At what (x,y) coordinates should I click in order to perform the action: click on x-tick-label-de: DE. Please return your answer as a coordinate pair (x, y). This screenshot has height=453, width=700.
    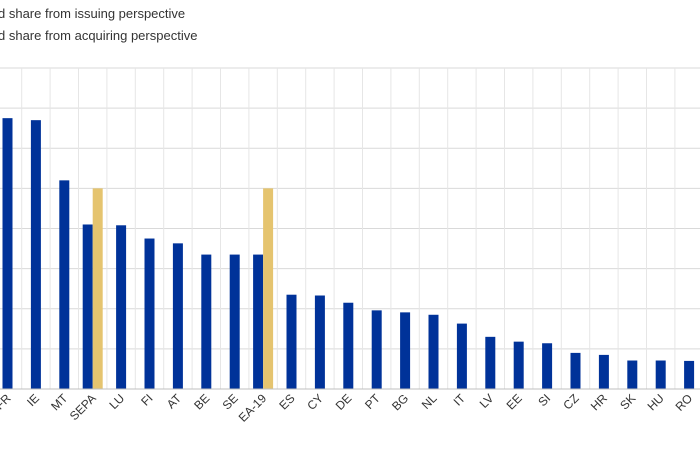
    Looking at the image, I should click on (344, 402).